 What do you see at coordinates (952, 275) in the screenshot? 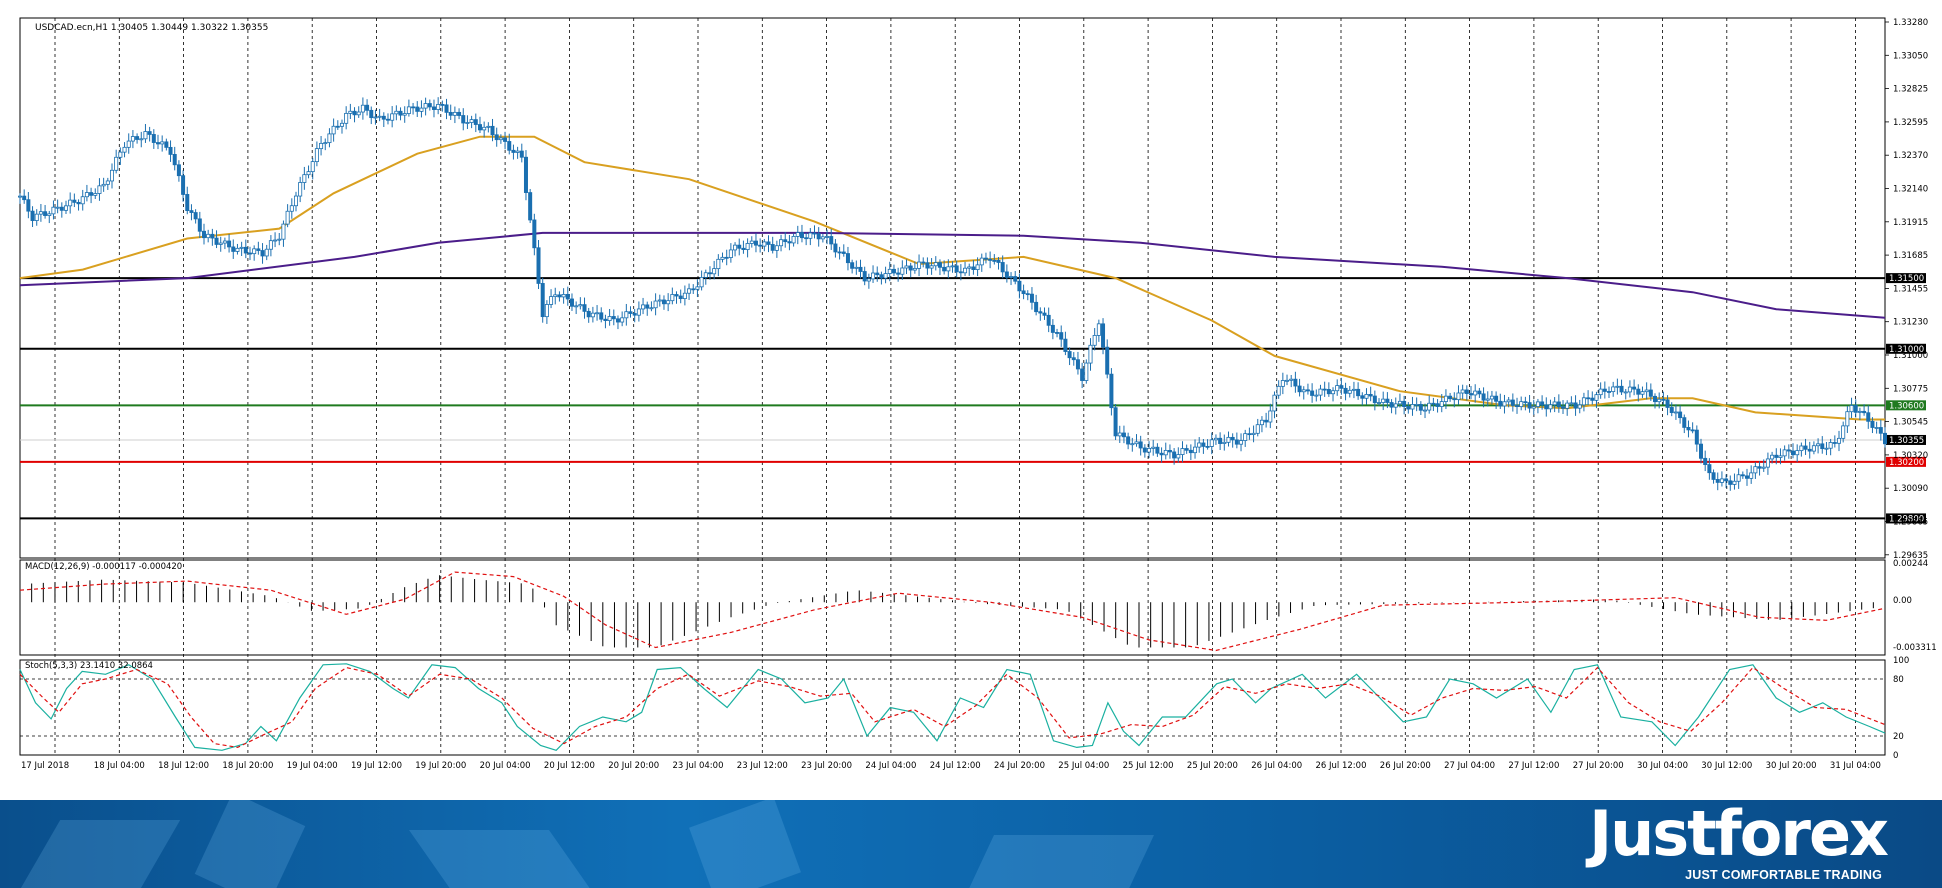
I see `moving-average-line` at bounding box center [952, 275].